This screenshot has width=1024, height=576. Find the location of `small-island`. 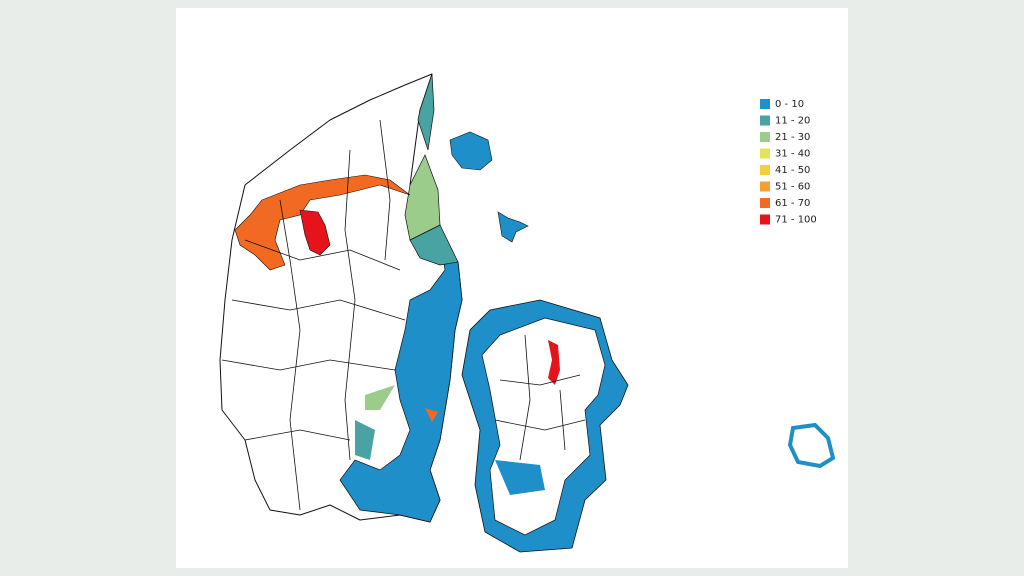

small-island is located at coordinates (513, 227).